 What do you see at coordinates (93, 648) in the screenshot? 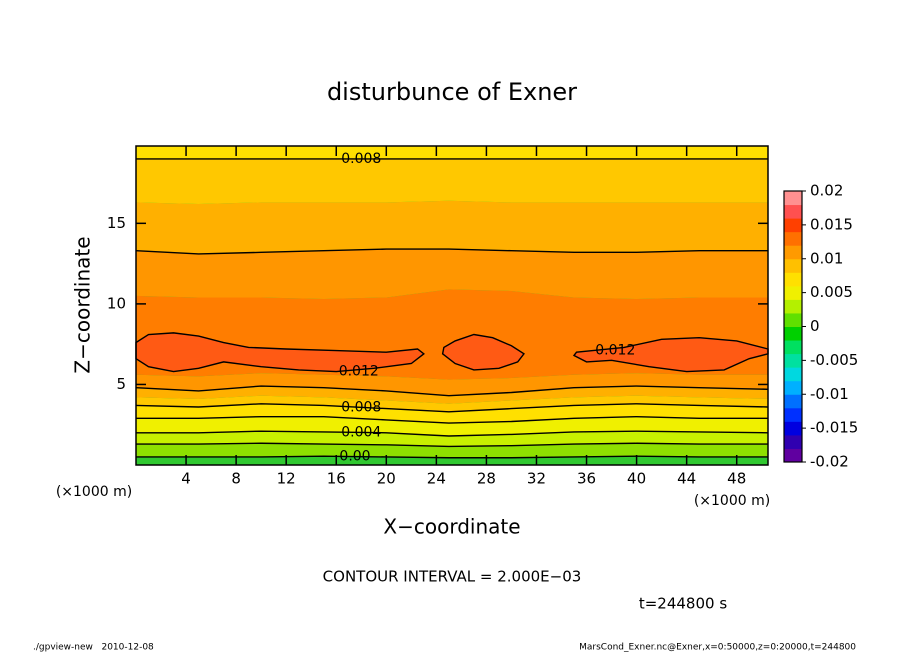
I see `footer-left: ./gpview-new 2010-12-08` at bounding box center [93, 648].